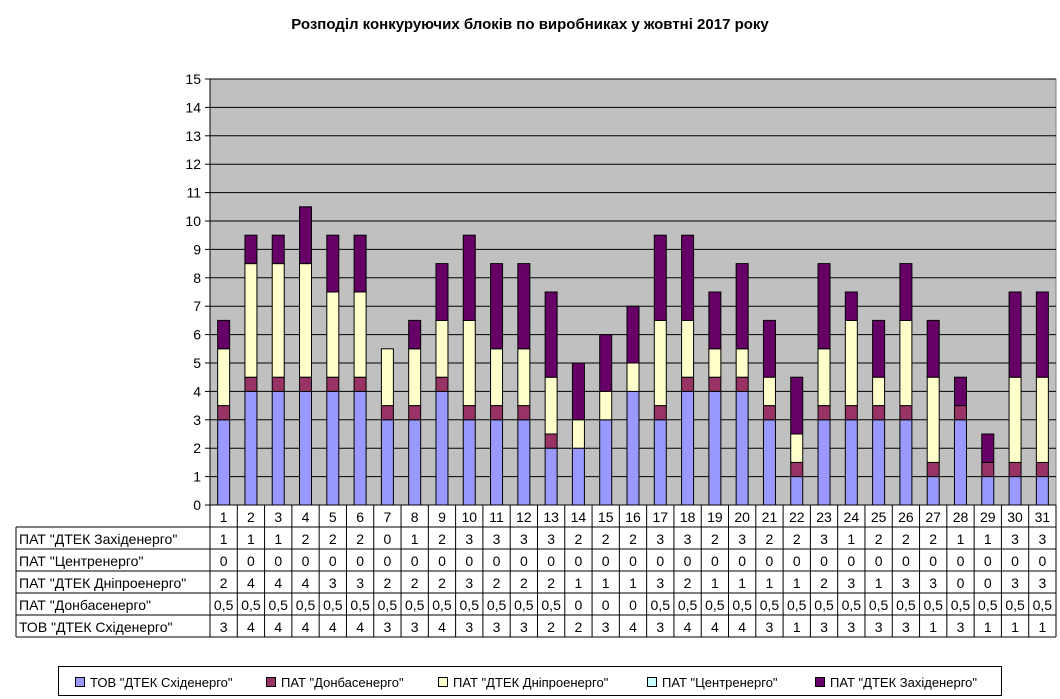  I want to click on bar-segment-series3-day2, so click(251, 320).